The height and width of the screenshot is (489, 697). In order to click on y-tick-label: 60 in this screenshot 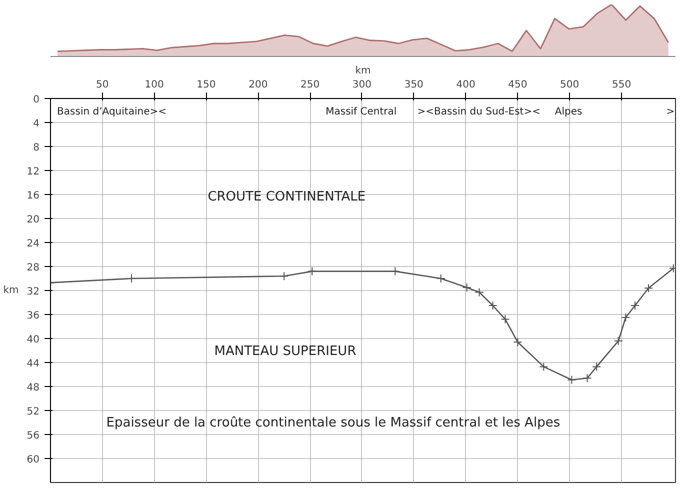, I will do `click(33, 460)`.